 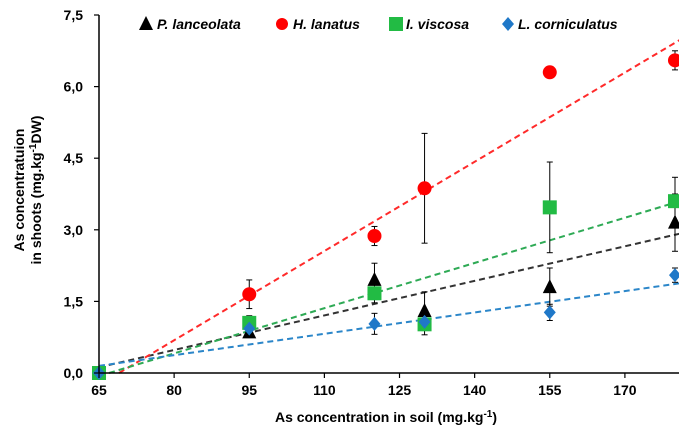 I want to click on legend-marker-l-corniculatus, so click(x=508, y=24).